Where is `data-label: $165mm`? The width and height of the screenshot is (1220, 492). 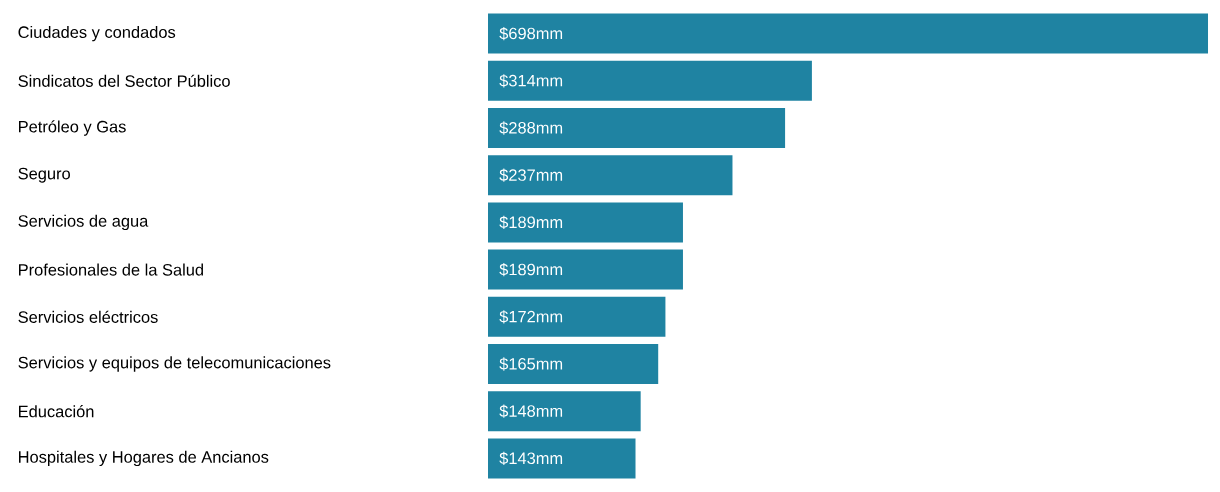
data-label: $165mm is located at coordinates (531, 364).